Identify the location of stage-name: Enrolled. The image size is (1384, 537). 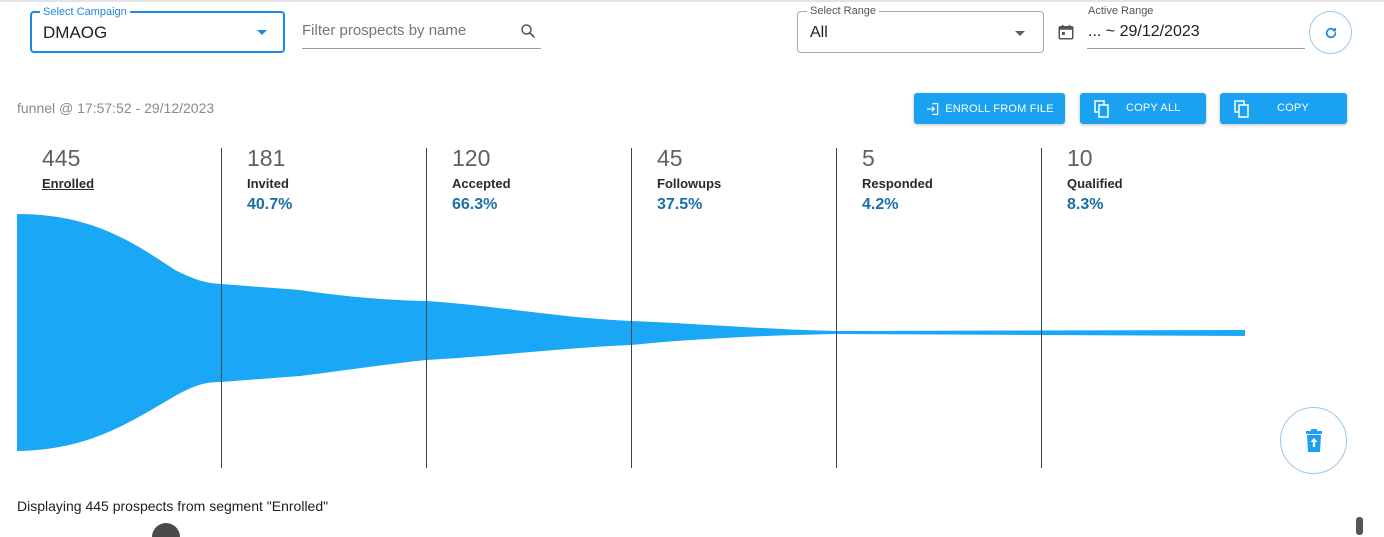
(68, 183).